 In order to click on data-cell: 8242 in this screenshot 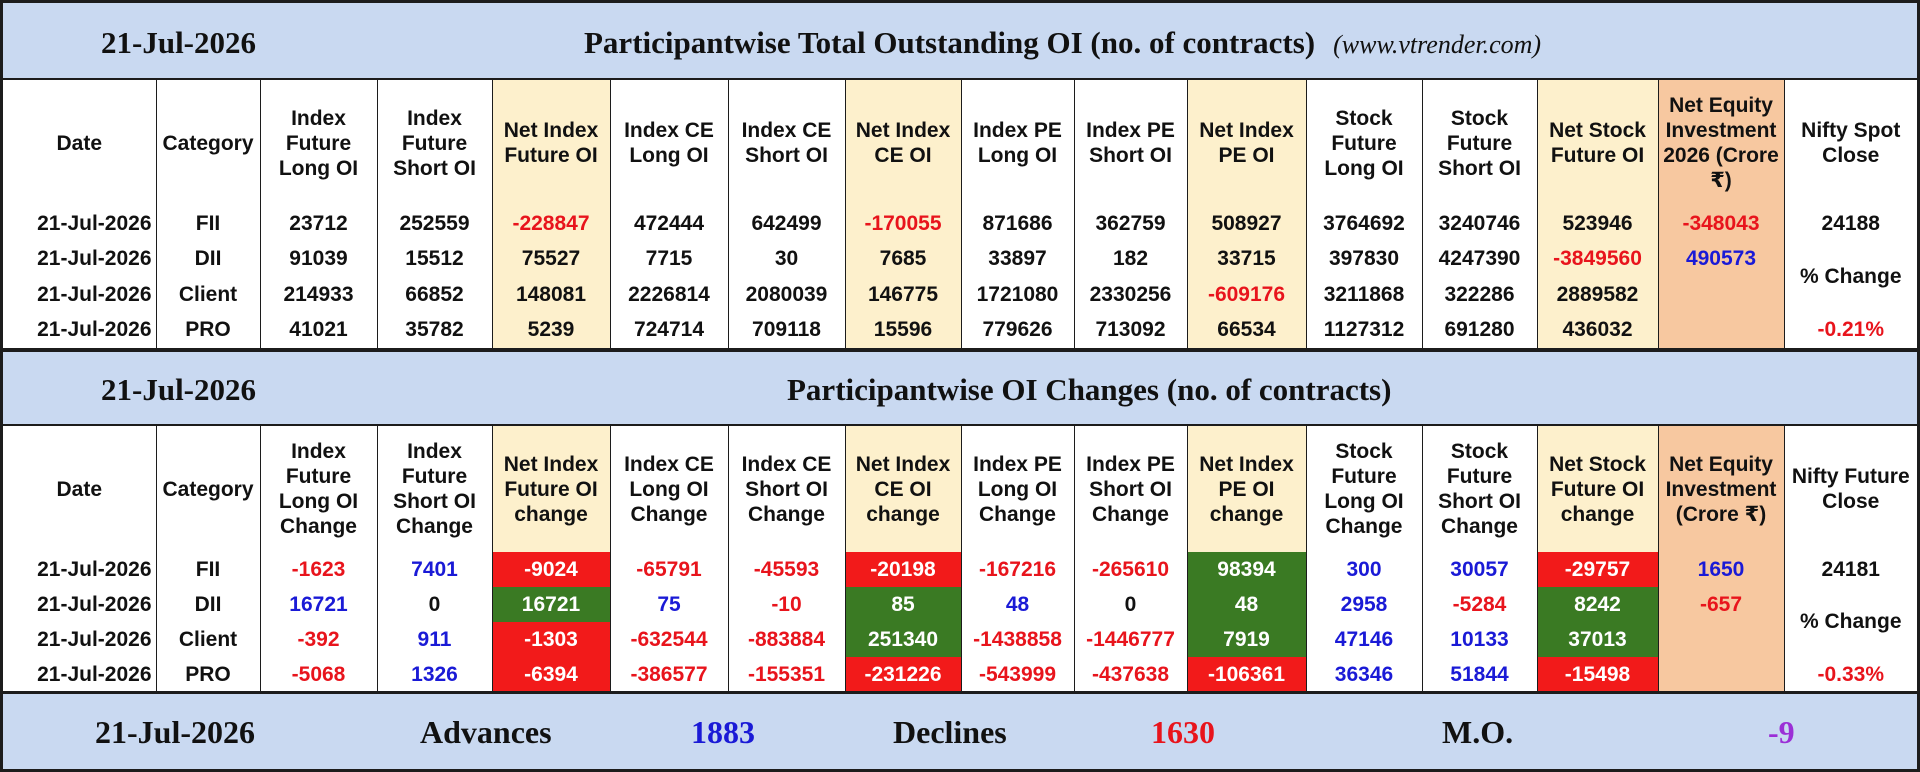, I will do `click(1597, 604)`.